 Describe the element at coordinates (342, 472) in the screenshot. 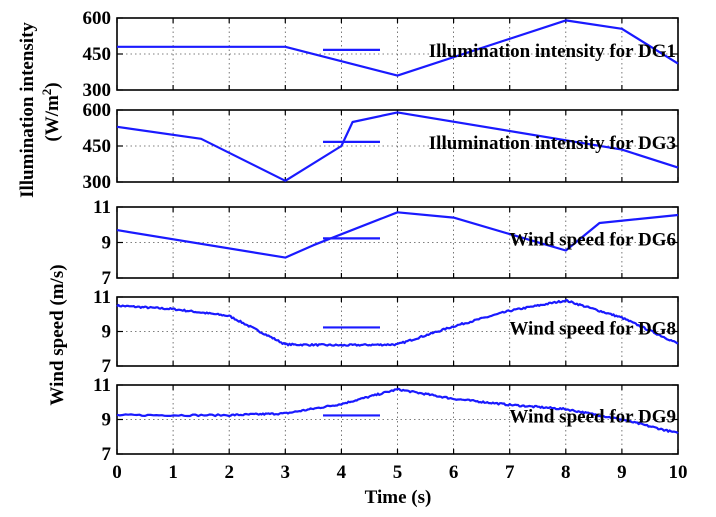

I see `x-tick-label: 4` at that location.